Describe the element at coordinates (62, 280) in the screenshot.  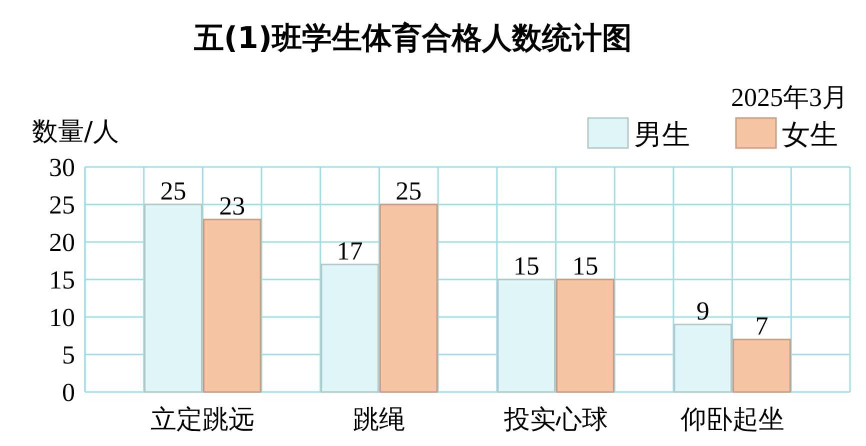
I see `y-tick-label: 15` at that location.